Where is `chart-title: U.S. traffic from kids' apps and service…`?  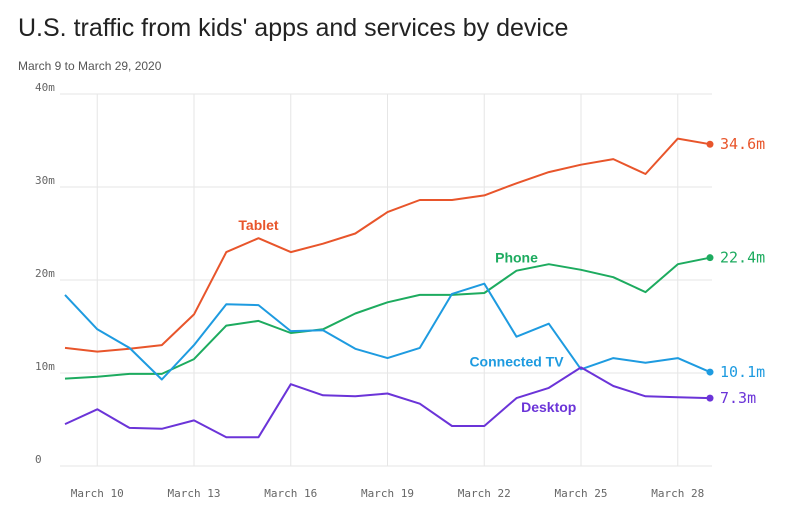
chart-title: U.S. traffic from kids' apps and service… is located at coordinates (293, 28).